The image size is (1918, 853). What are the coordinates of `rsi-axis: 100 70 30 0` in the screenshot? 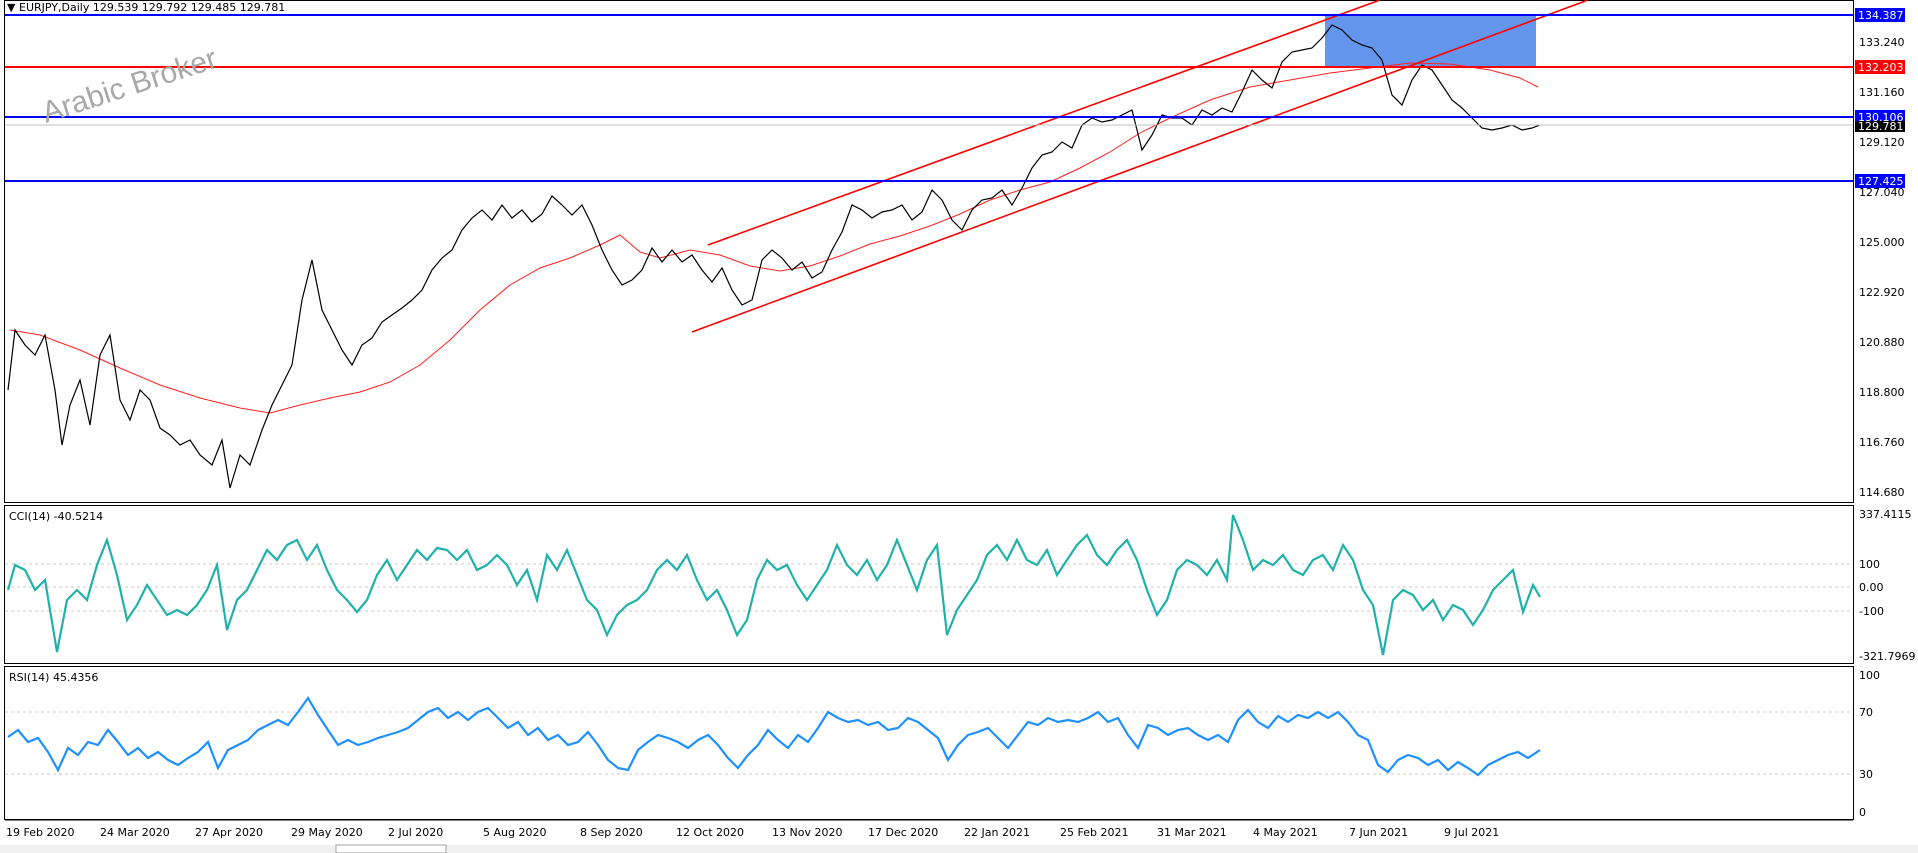 It's located at (1869, 744).